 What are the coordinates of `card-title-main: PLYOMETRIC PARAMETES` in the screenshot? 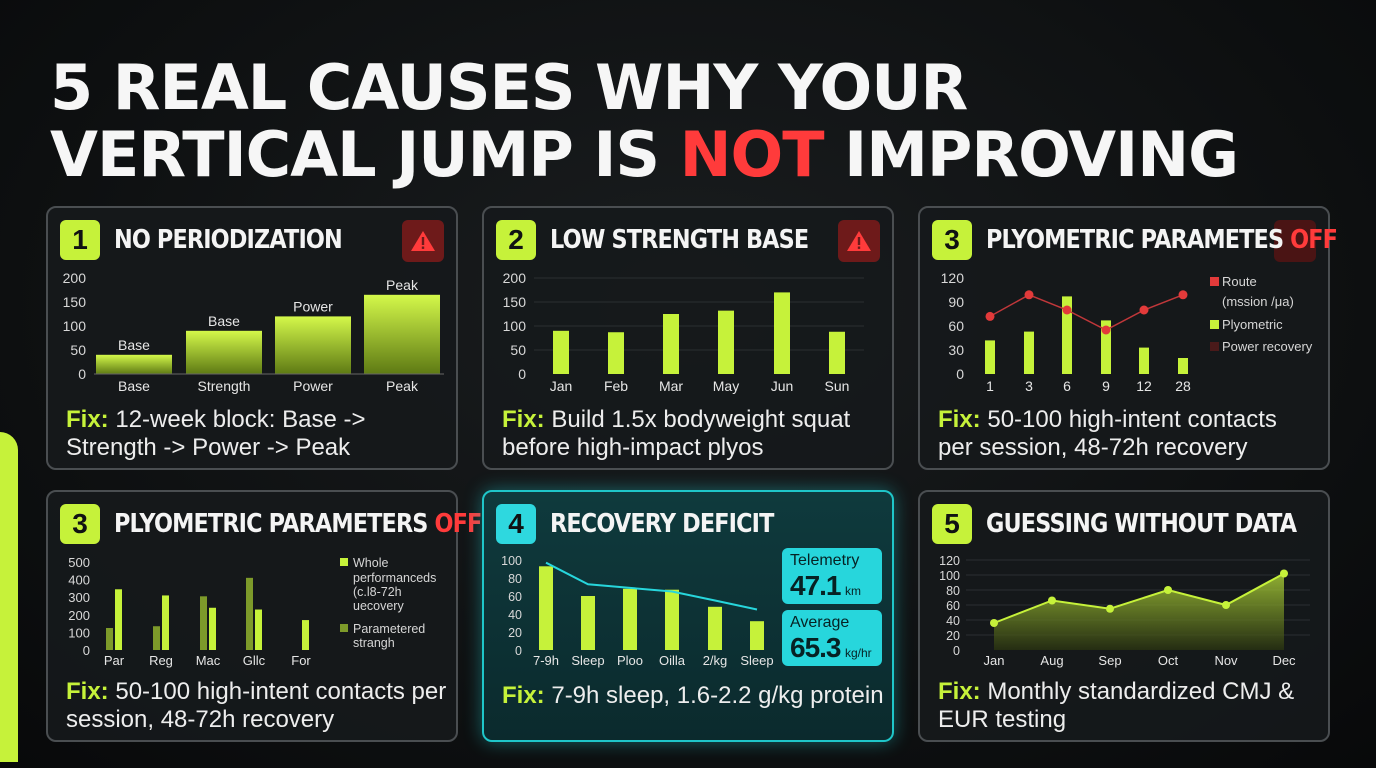 It's located at (1135, 240).